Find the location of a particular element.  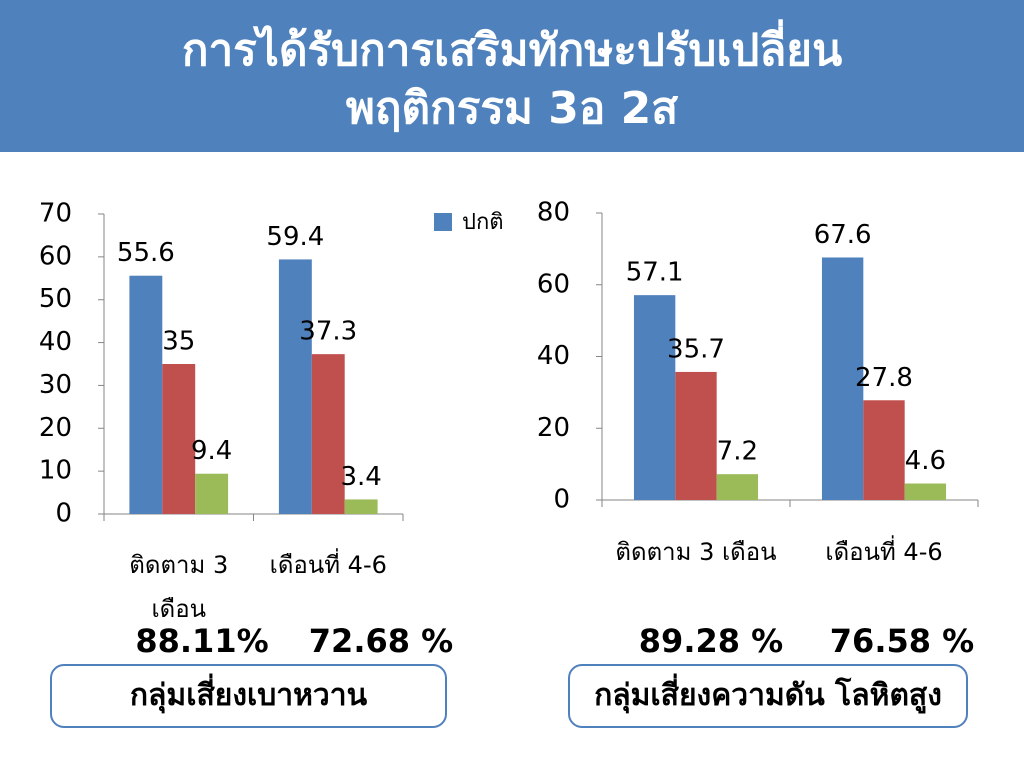

legend-swatch is located at coordinates (443, 222).